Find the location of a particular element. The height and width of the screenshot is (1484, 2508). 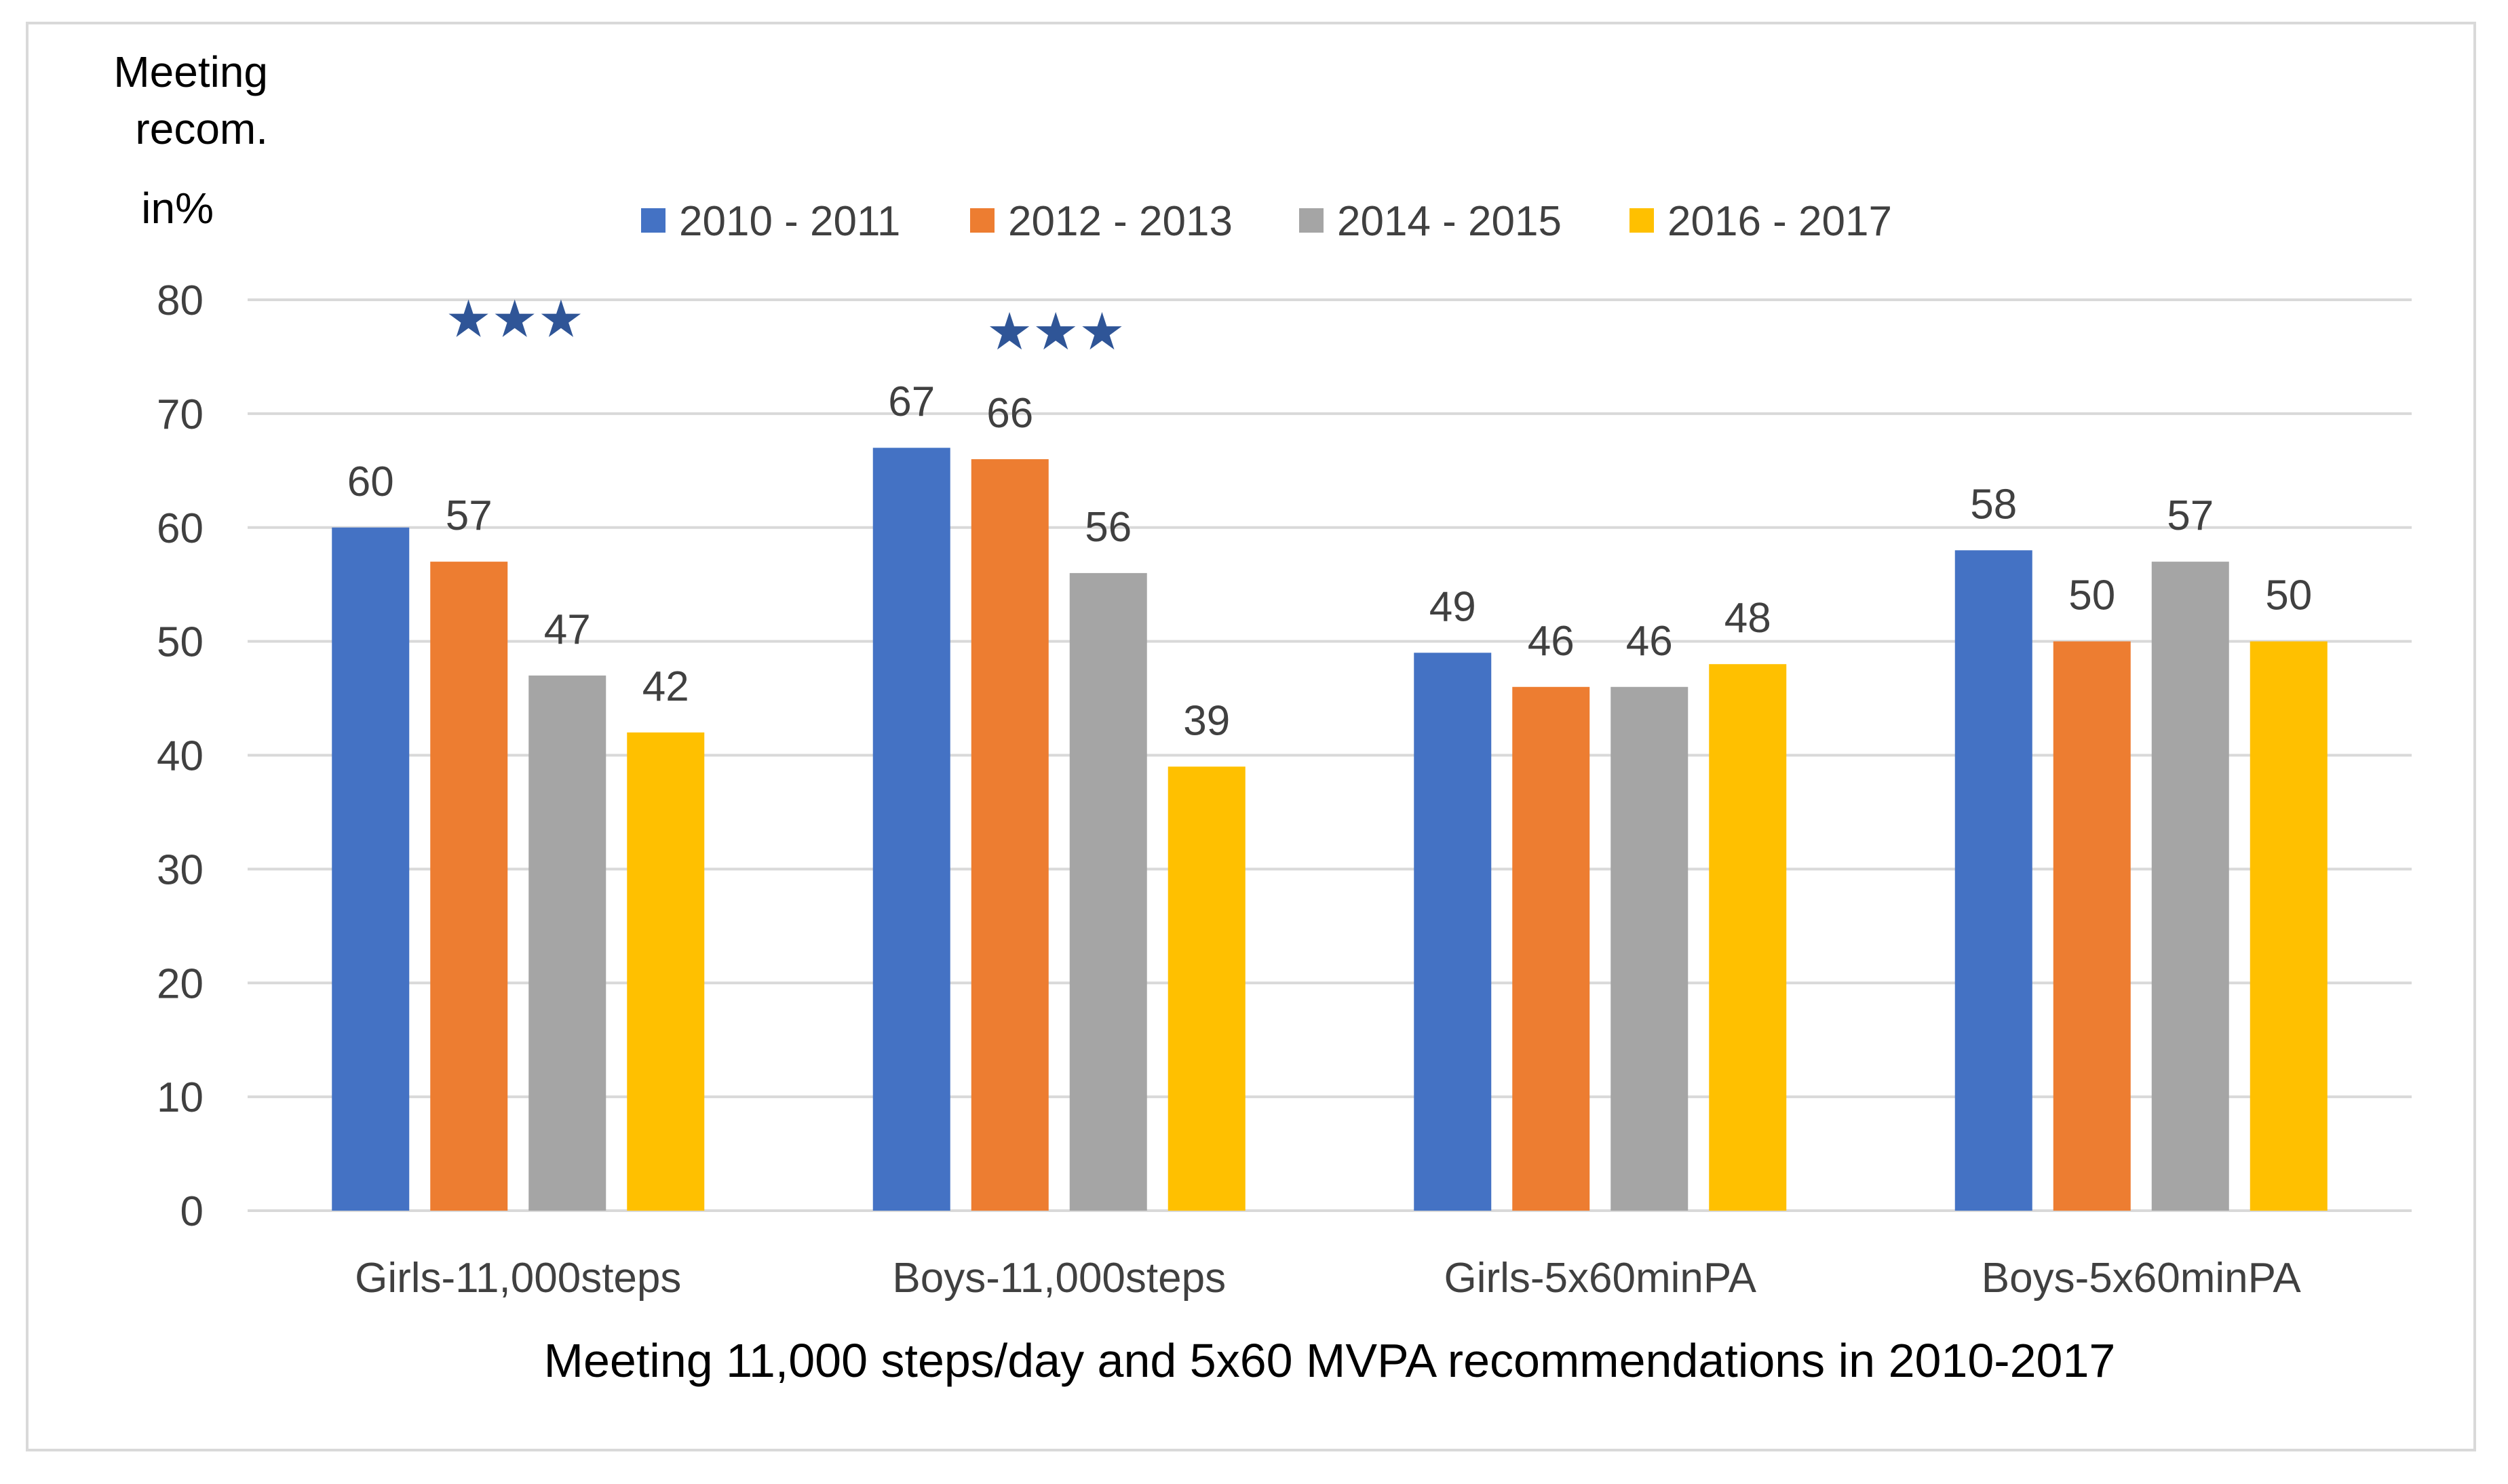

y-axis-label: in% is located at coordinates (177, 208).